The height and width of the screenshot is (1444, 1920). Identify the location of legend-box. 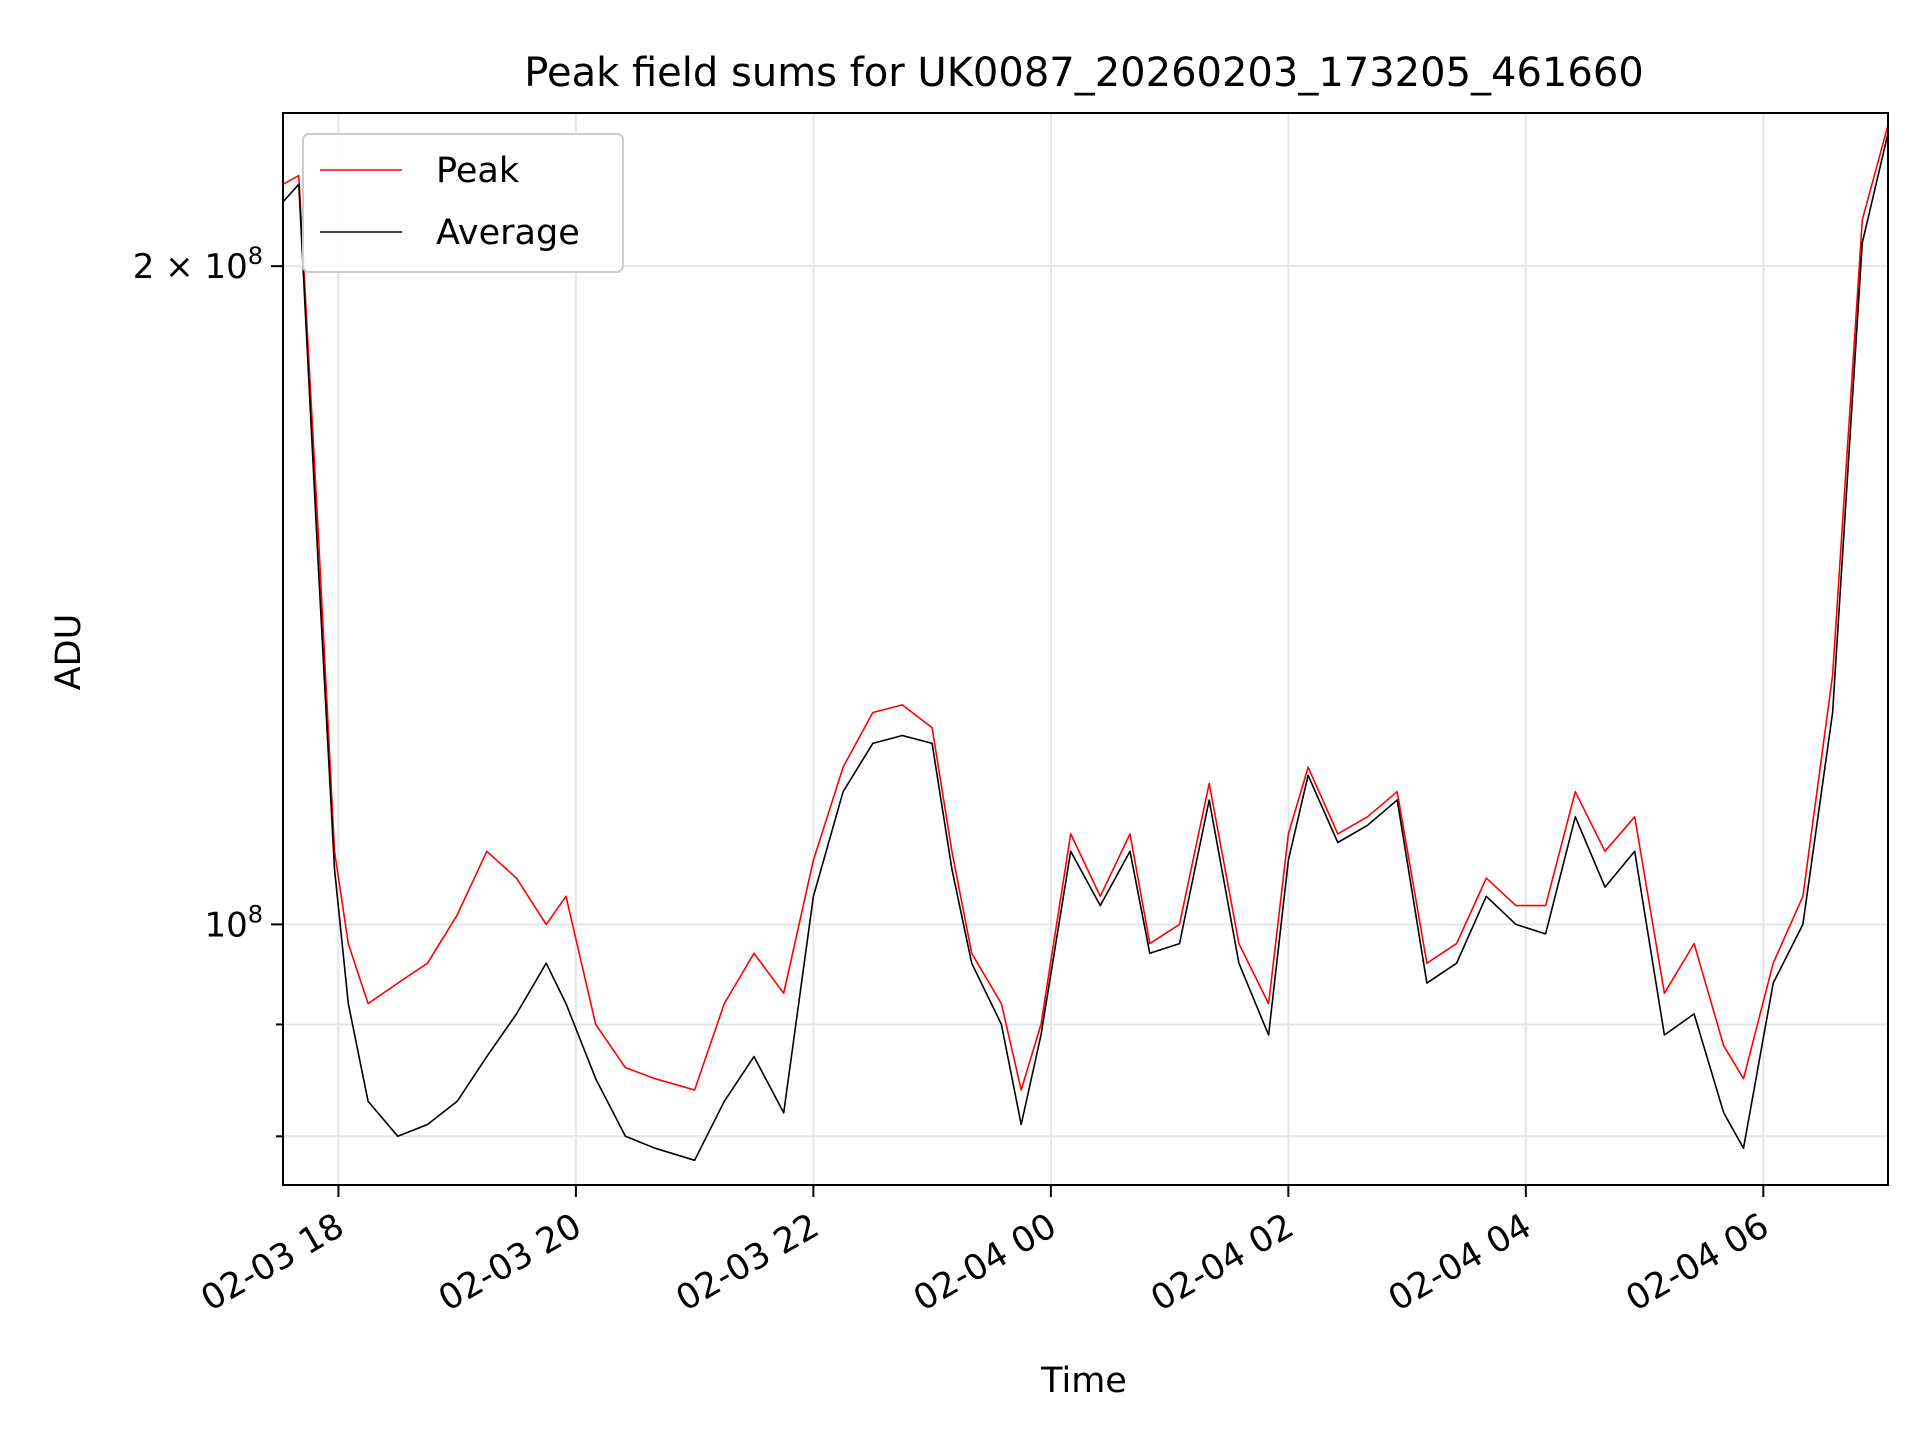
(463, 203).